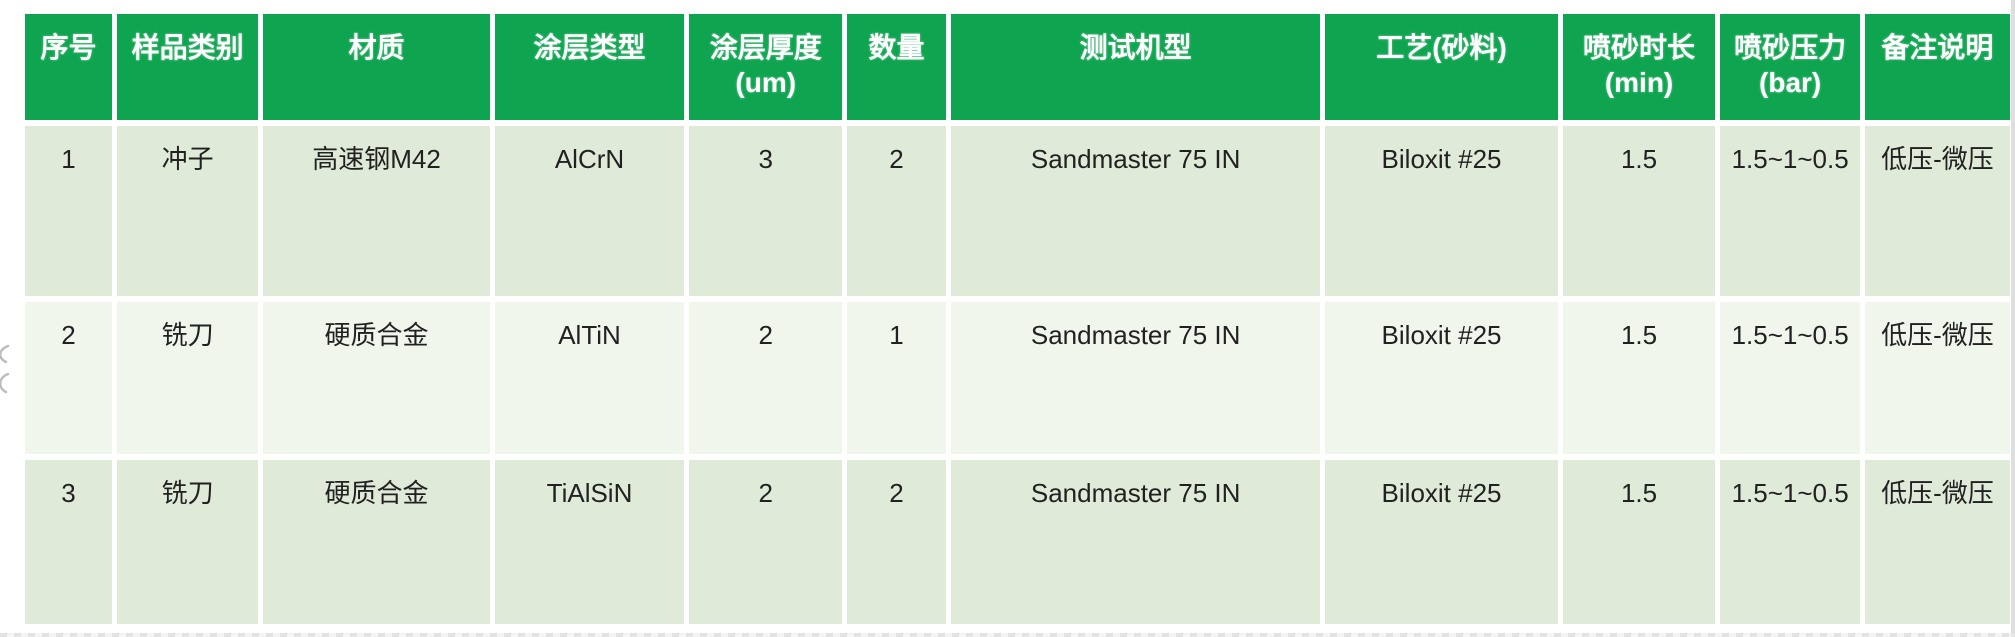  What do you see at coordinates (1639, 47) in the screenshot?
I see `col-header-label: 喷砂时长` at bounding box center [1639, 47].